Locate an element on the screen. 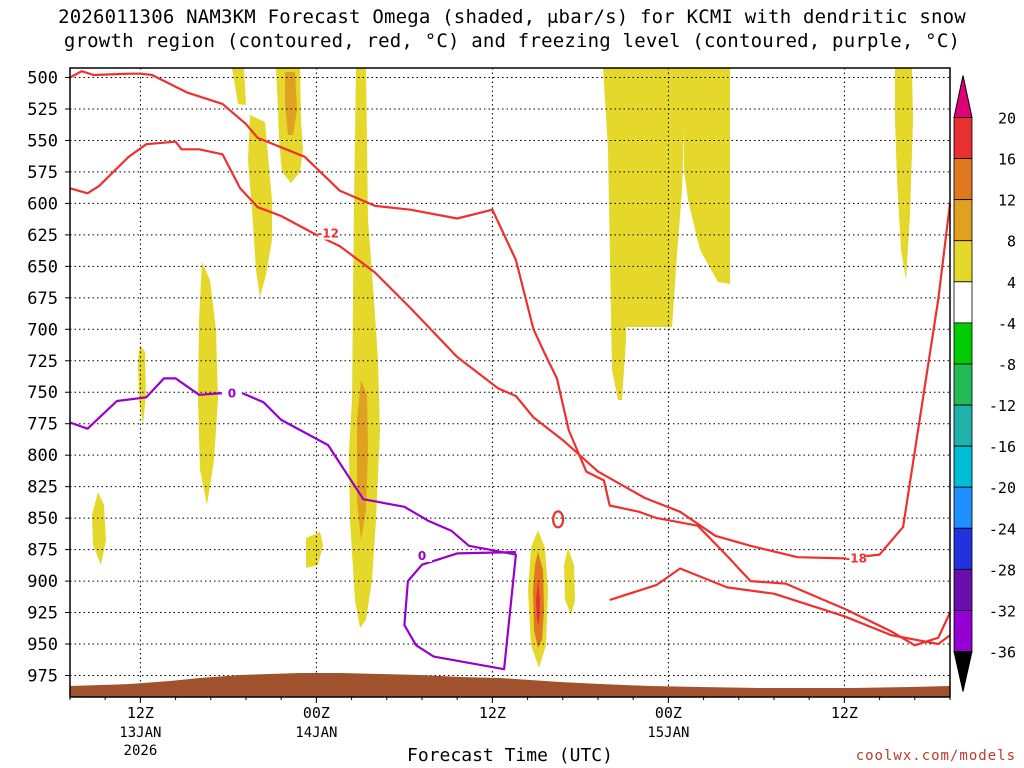 This screenshot has width=1024, height=768. x-axis: 12Z 13JAN 2026 00Z 14JAN 12Z 00Z 15JAN 12Z is located at coordinates (510, 728).